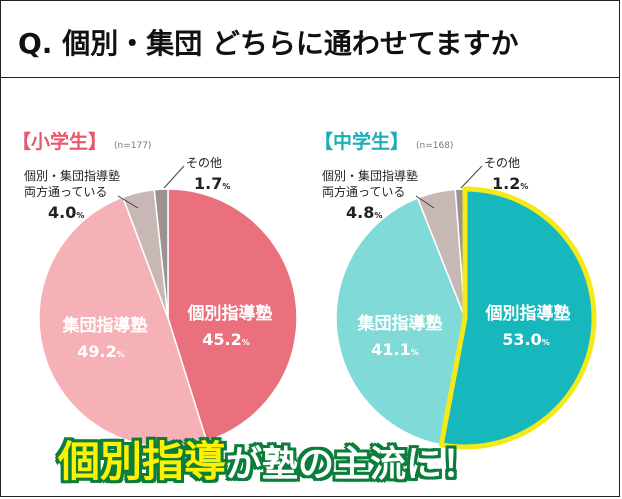  What do you see at coordinates (526, 339) in the screenshot?
I see `junior-high-label-individual-value: 53.0%` at bounding box center [526, 339].